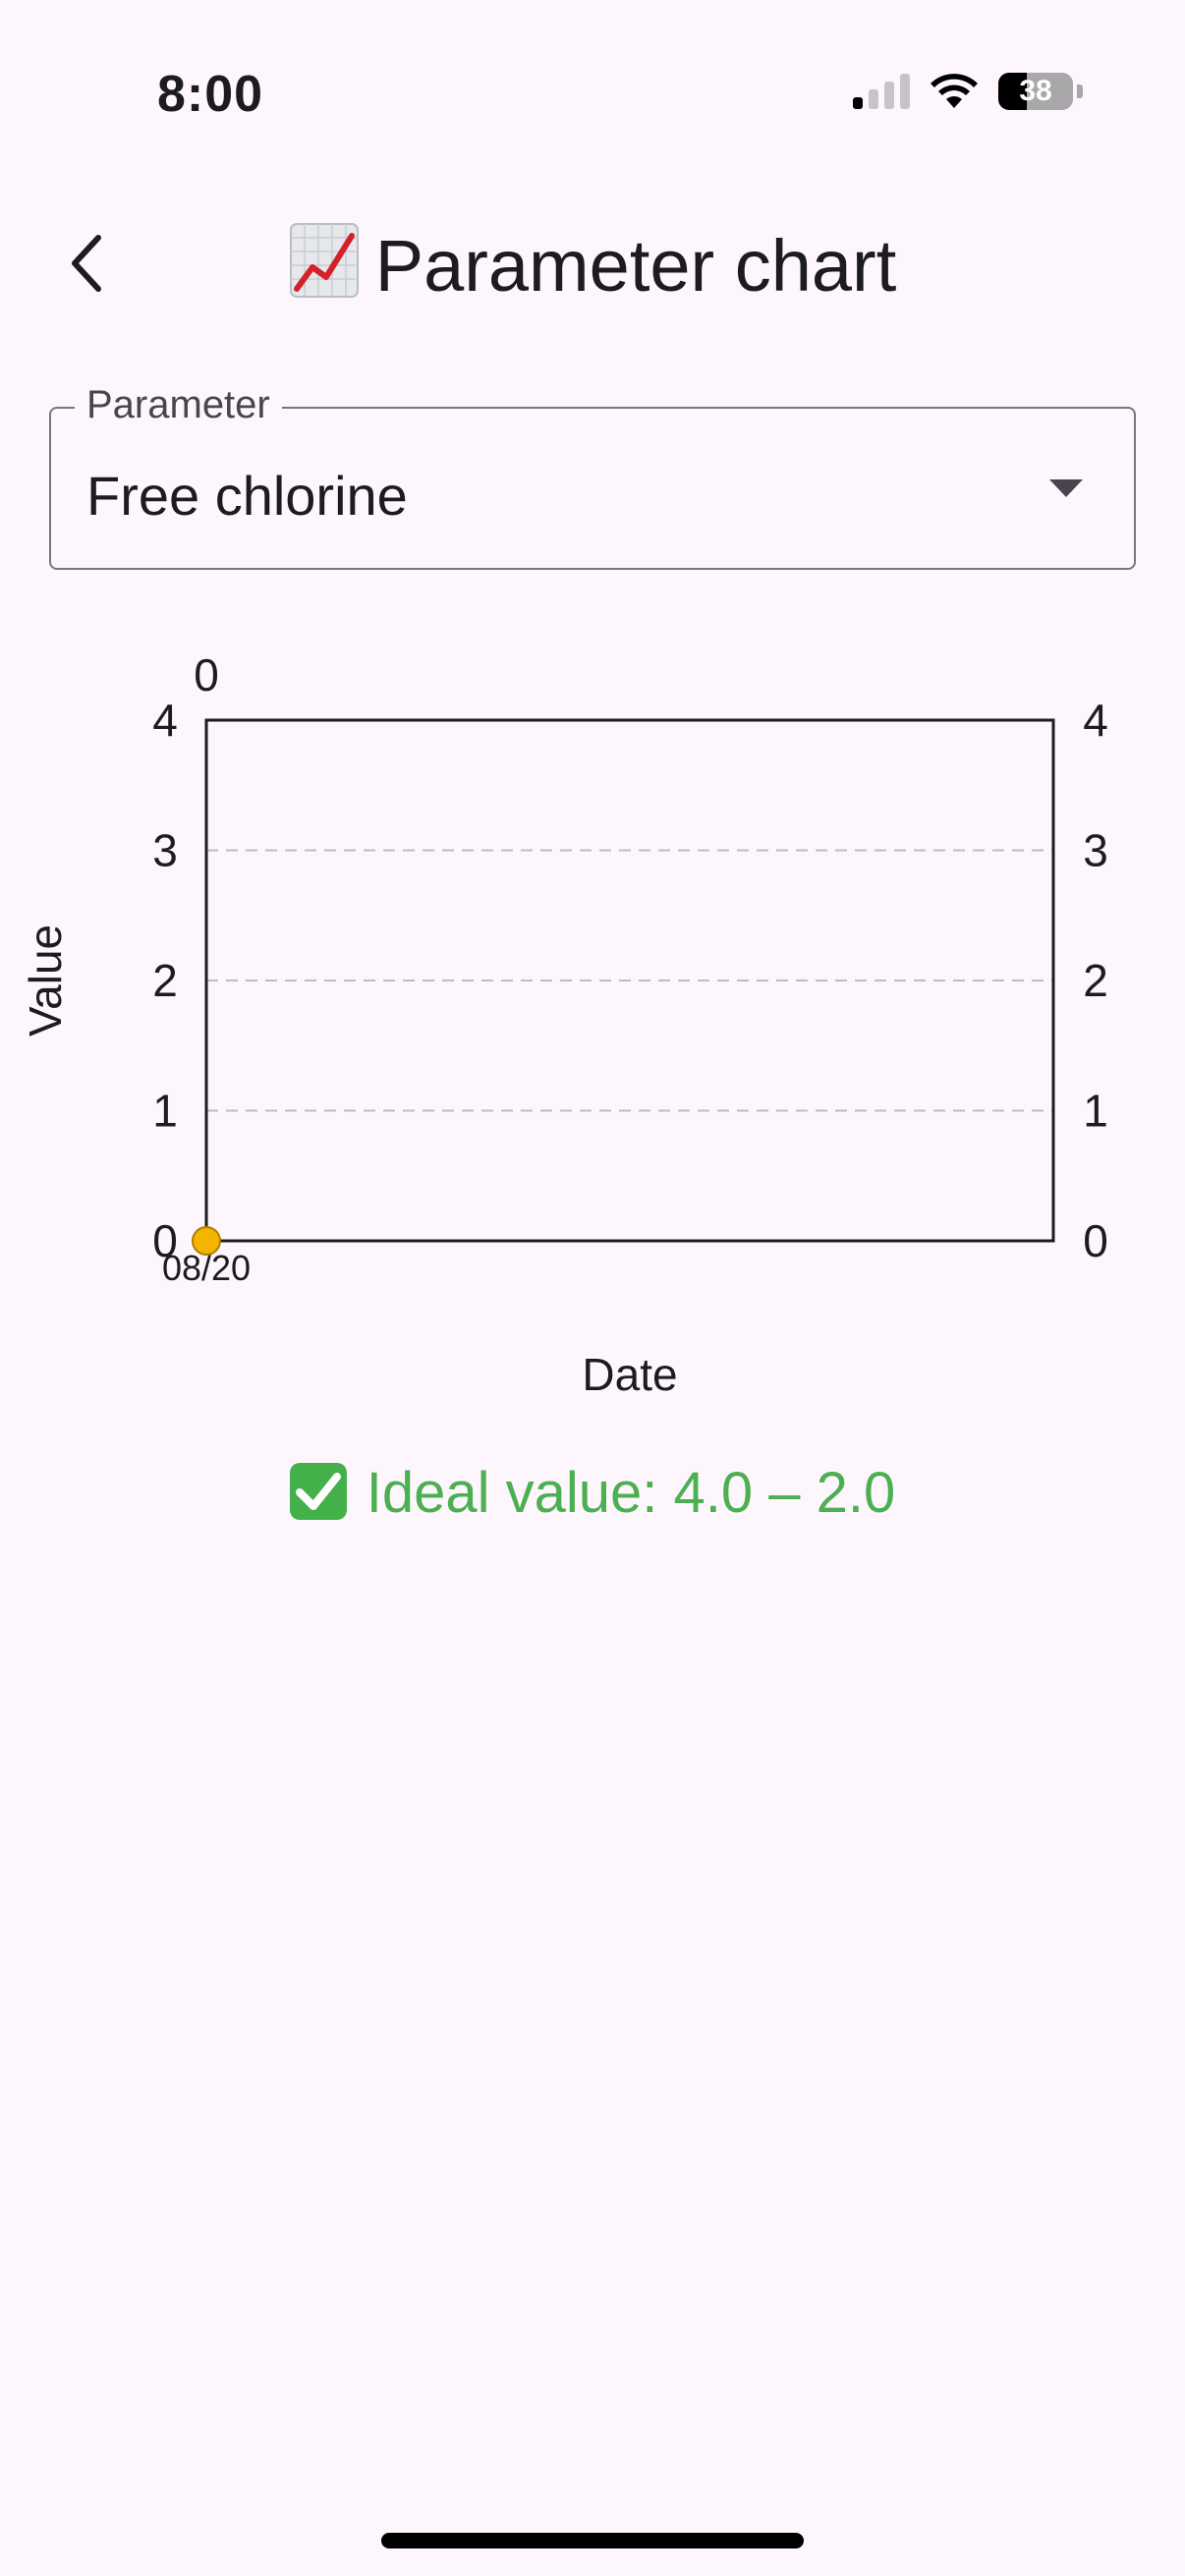  What do you see at coordinates (631, 1493) in the screenshot?
I see `ideal-value-text: Ideal value: 4.0 – 2.0` at bounding box center [631, 1493].